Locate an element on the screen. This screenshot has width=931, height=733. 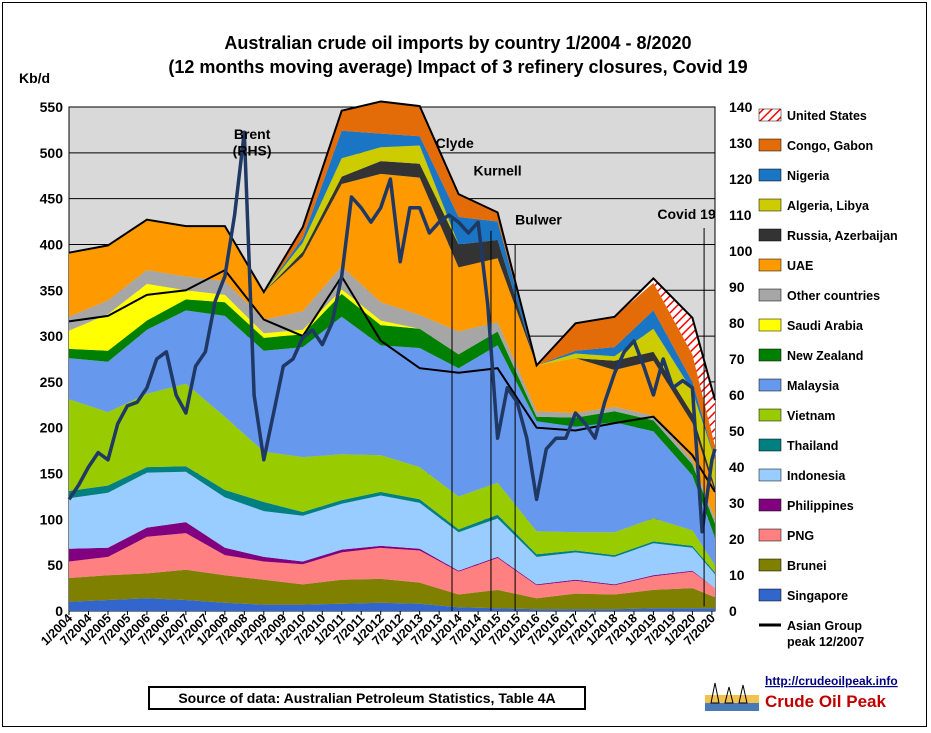
y2-tick-130: 130 is located at coordinates (741, 143).